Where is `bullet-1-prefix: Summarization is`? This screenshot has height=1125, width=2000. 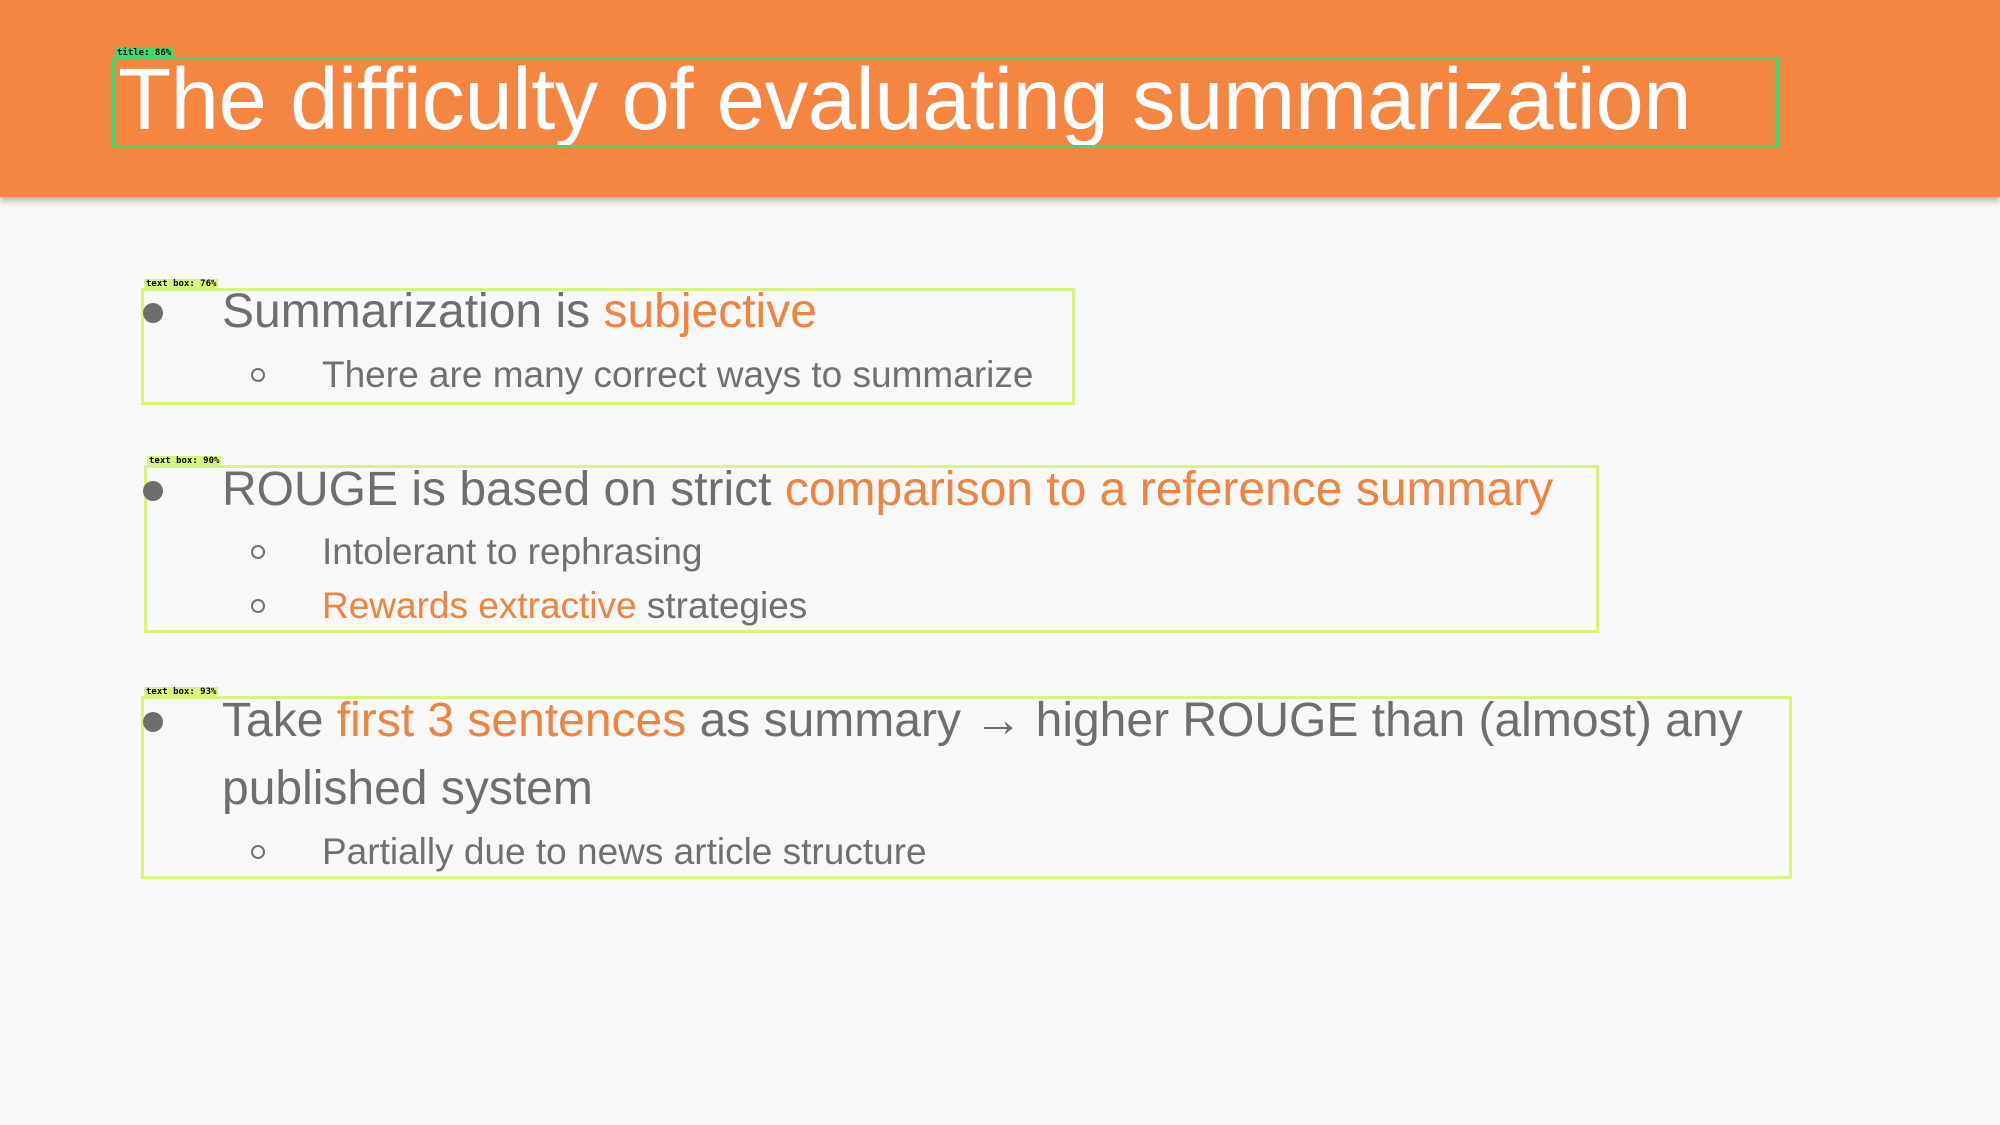
bullet-1-prefix: Summarization is is located at coordinates (413, 311).